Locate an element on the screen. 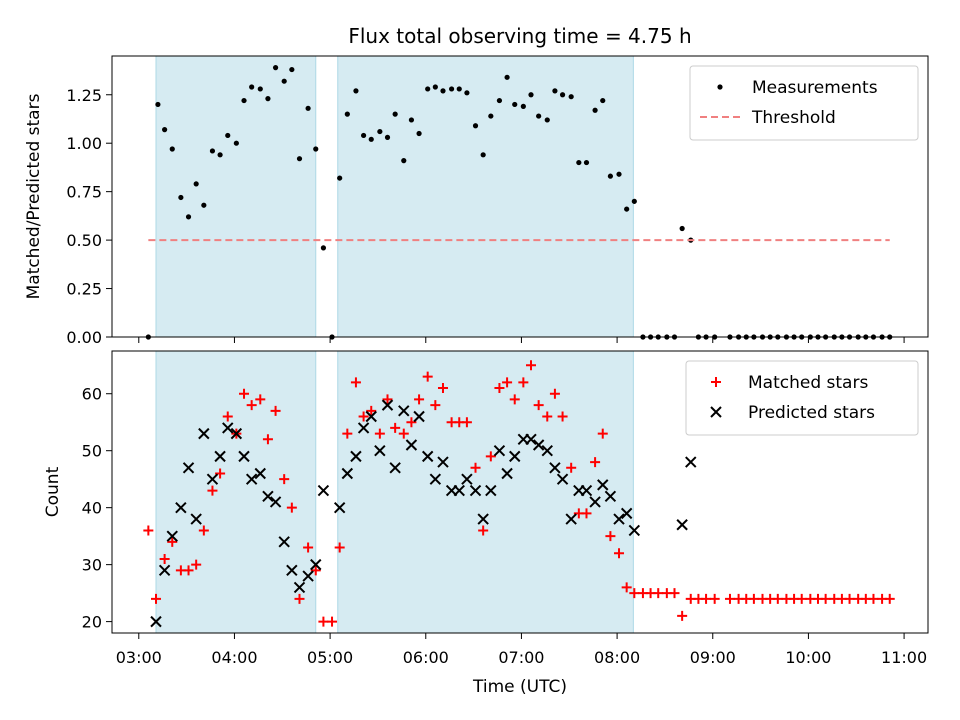  x-tick-label: 07:00 is located at coordinates (521, 657).